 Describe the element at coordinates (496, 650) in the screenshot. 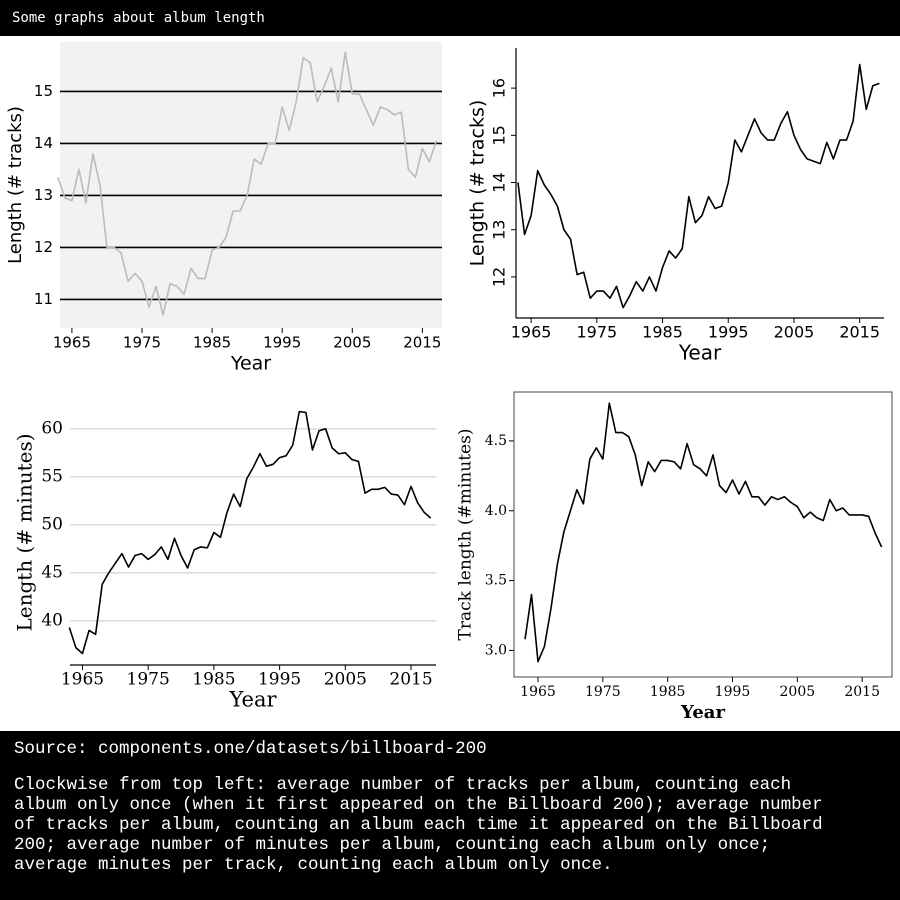

I see `y-tick-label: 3.0` at that location.